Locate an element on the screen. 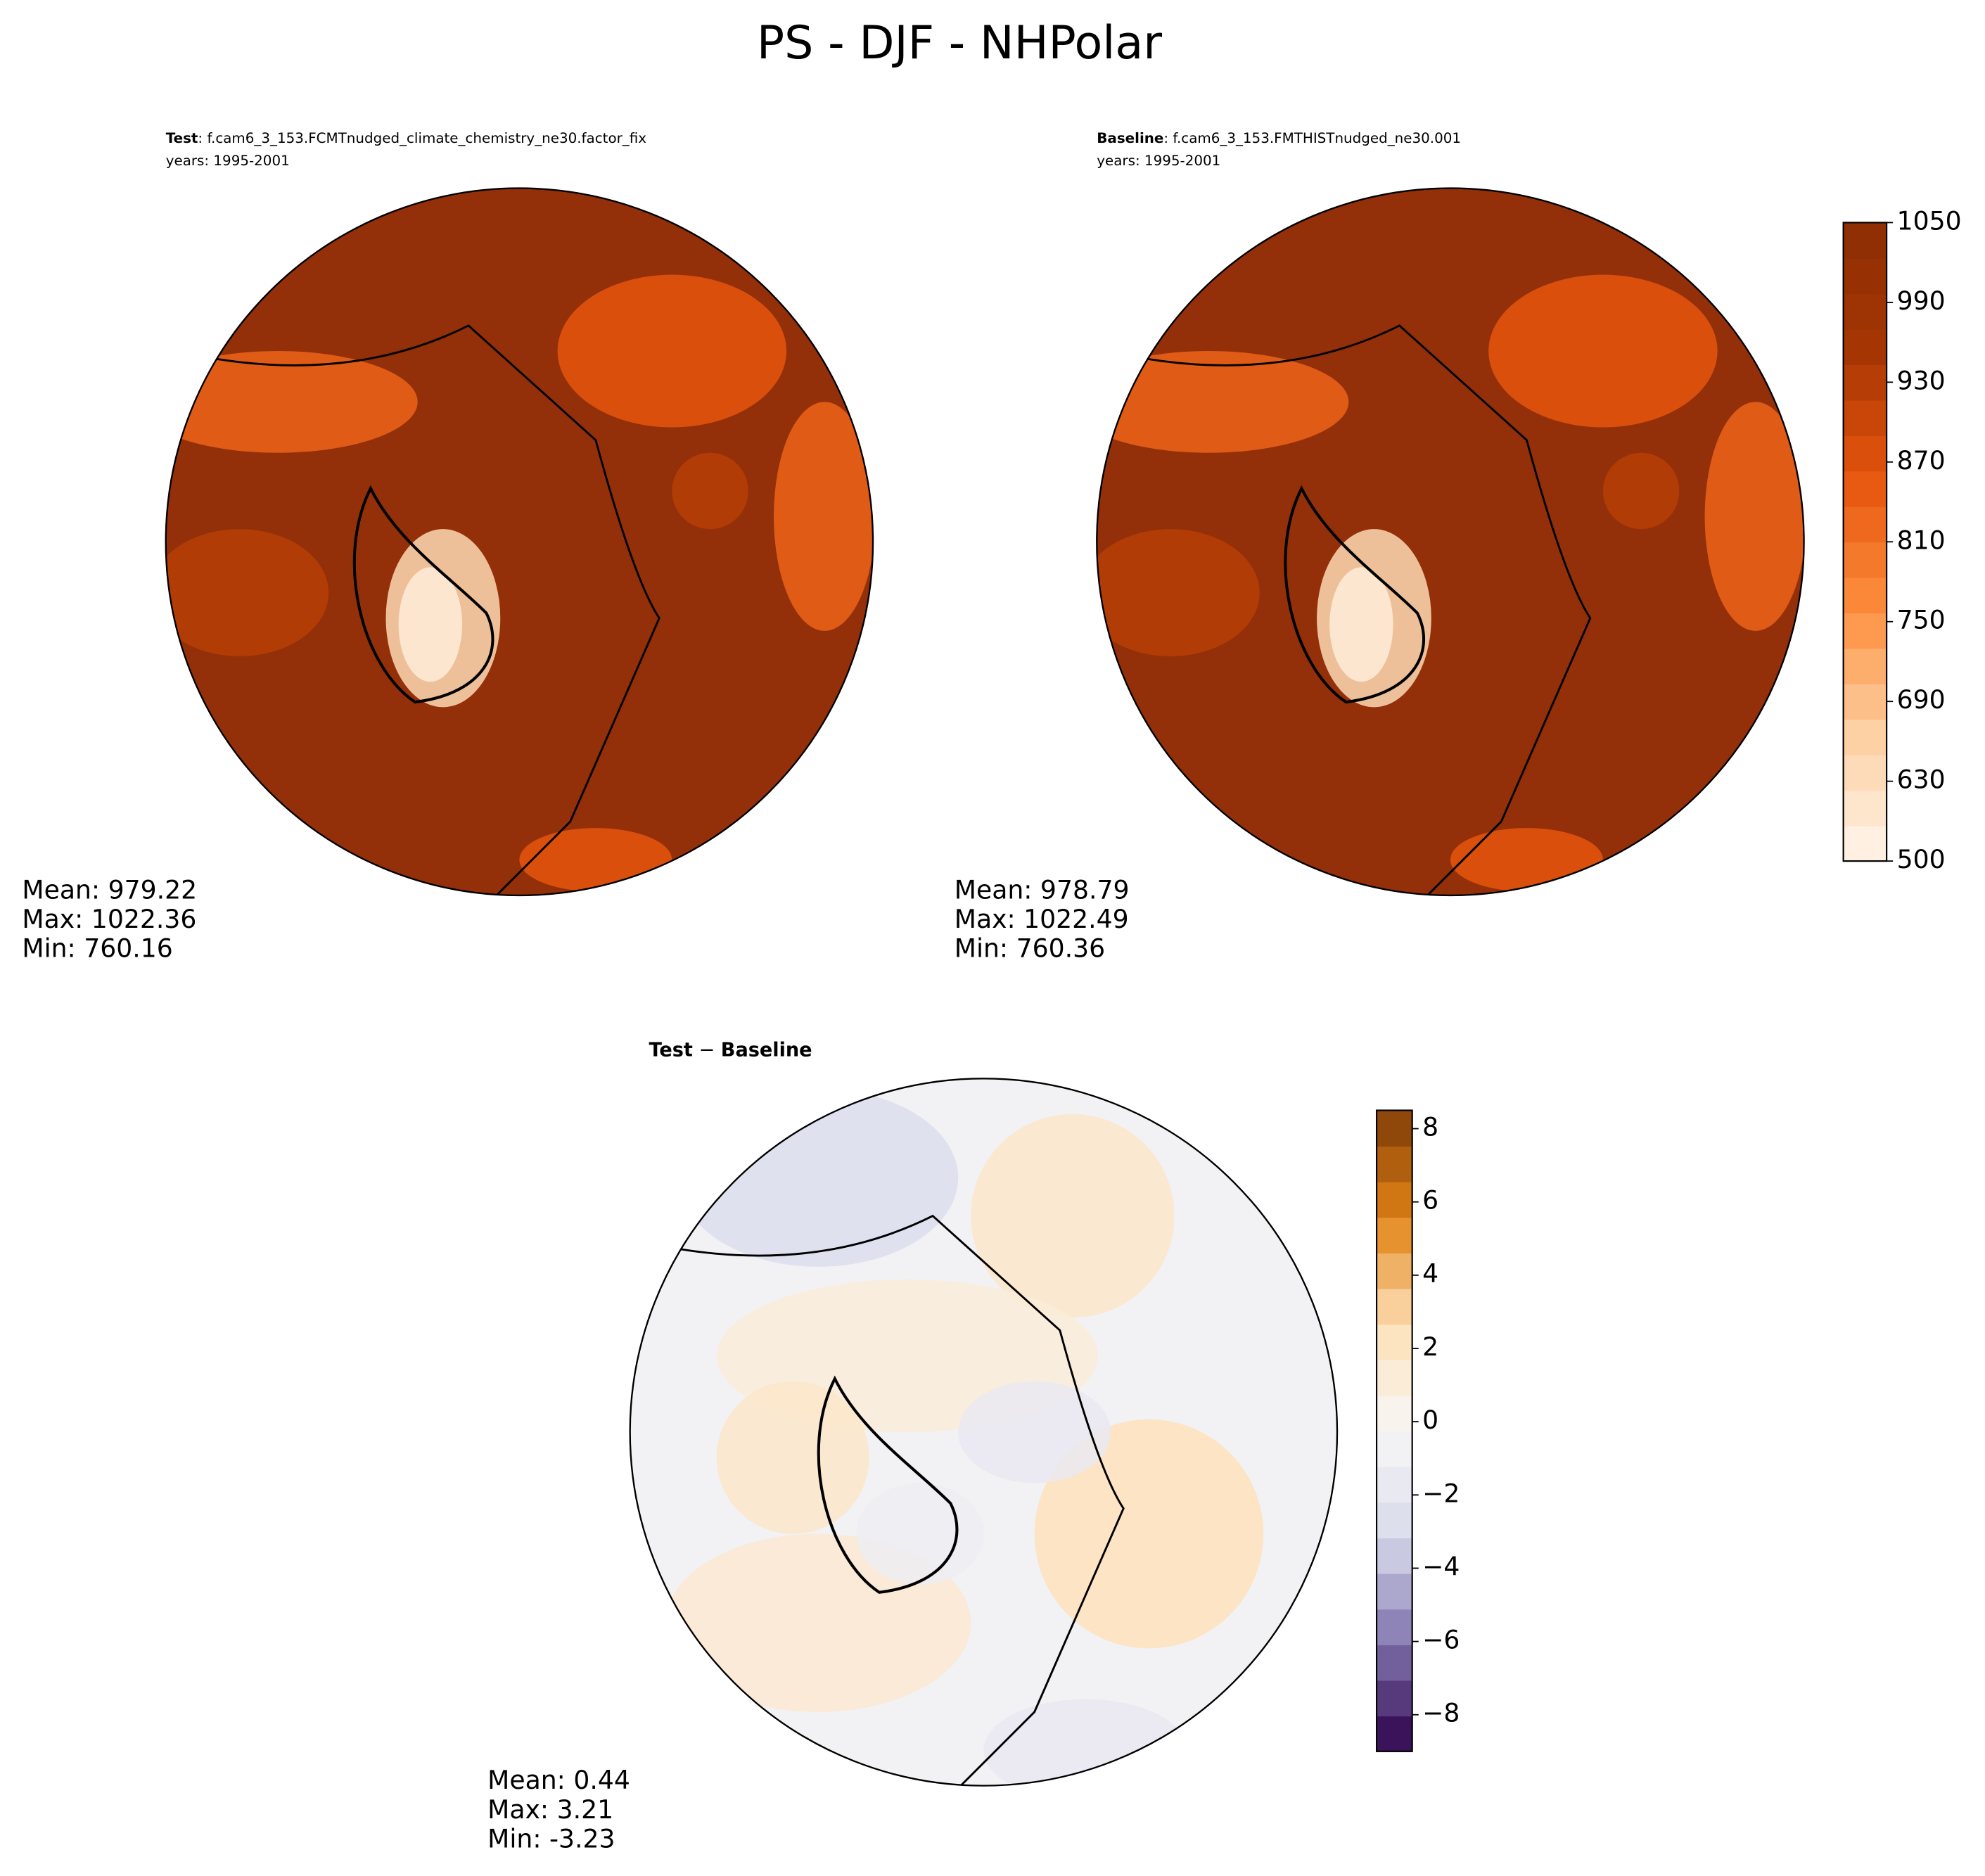 This screenshot has width=1985, height=1876. colorbar-tick-label: 750 is located at coordinates (1921, 620).